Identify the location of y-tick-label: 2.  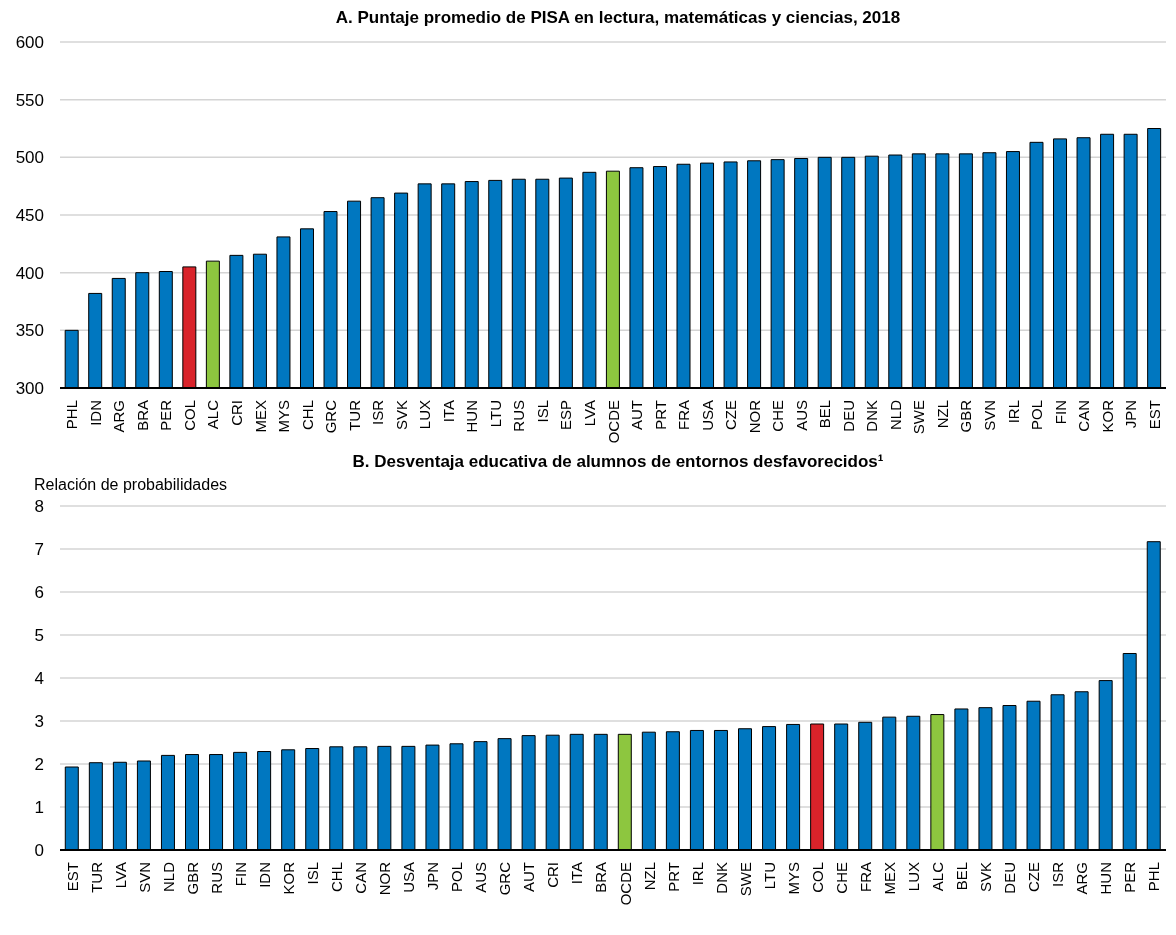
(39, 765).